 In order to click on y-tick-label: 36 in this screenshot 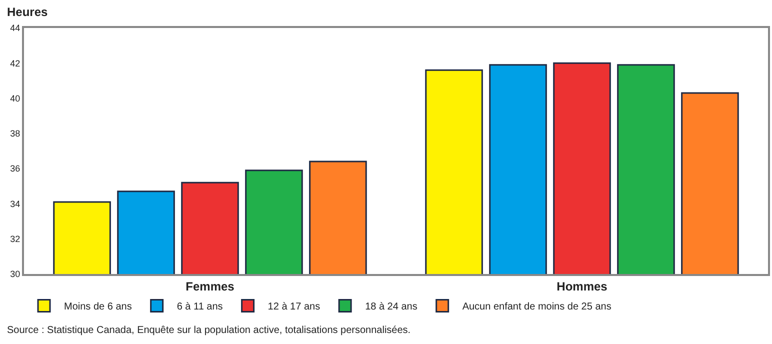, I will do `click(15, 169)`.